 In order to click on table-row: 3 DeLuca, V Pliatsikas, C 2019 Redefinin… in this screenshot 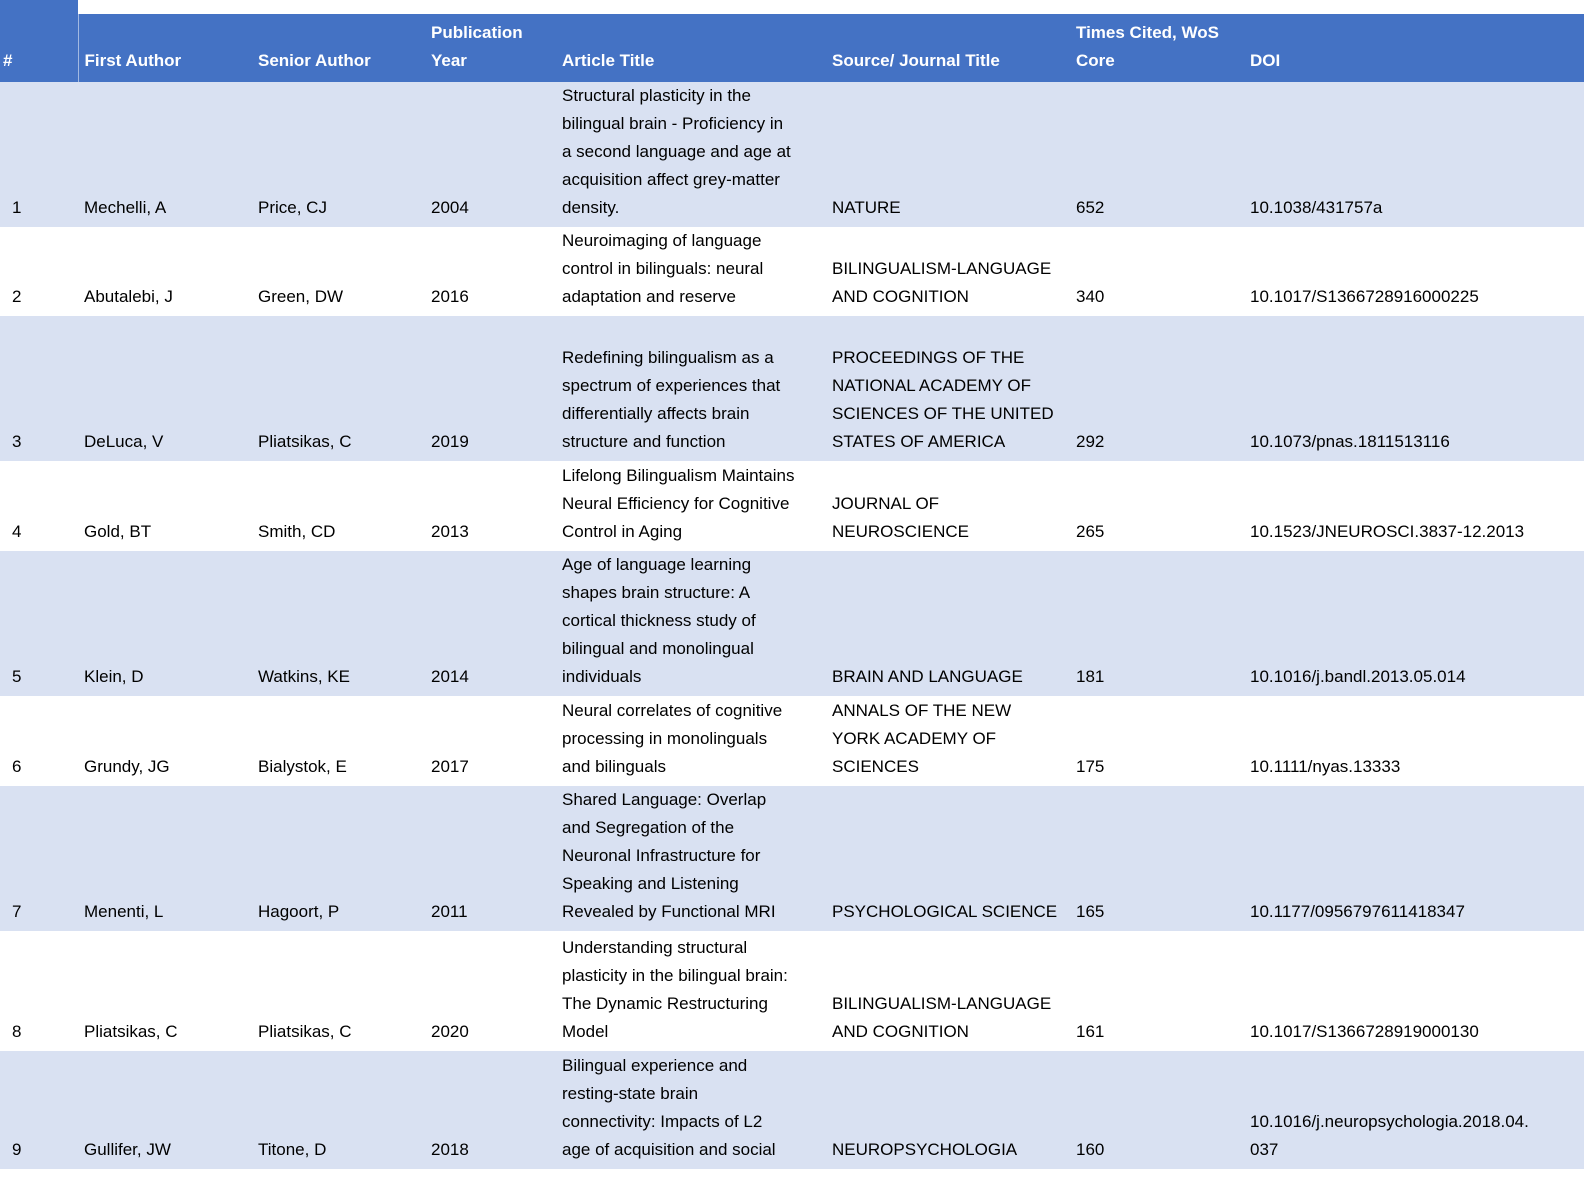, I will do `click(792, 388)`.